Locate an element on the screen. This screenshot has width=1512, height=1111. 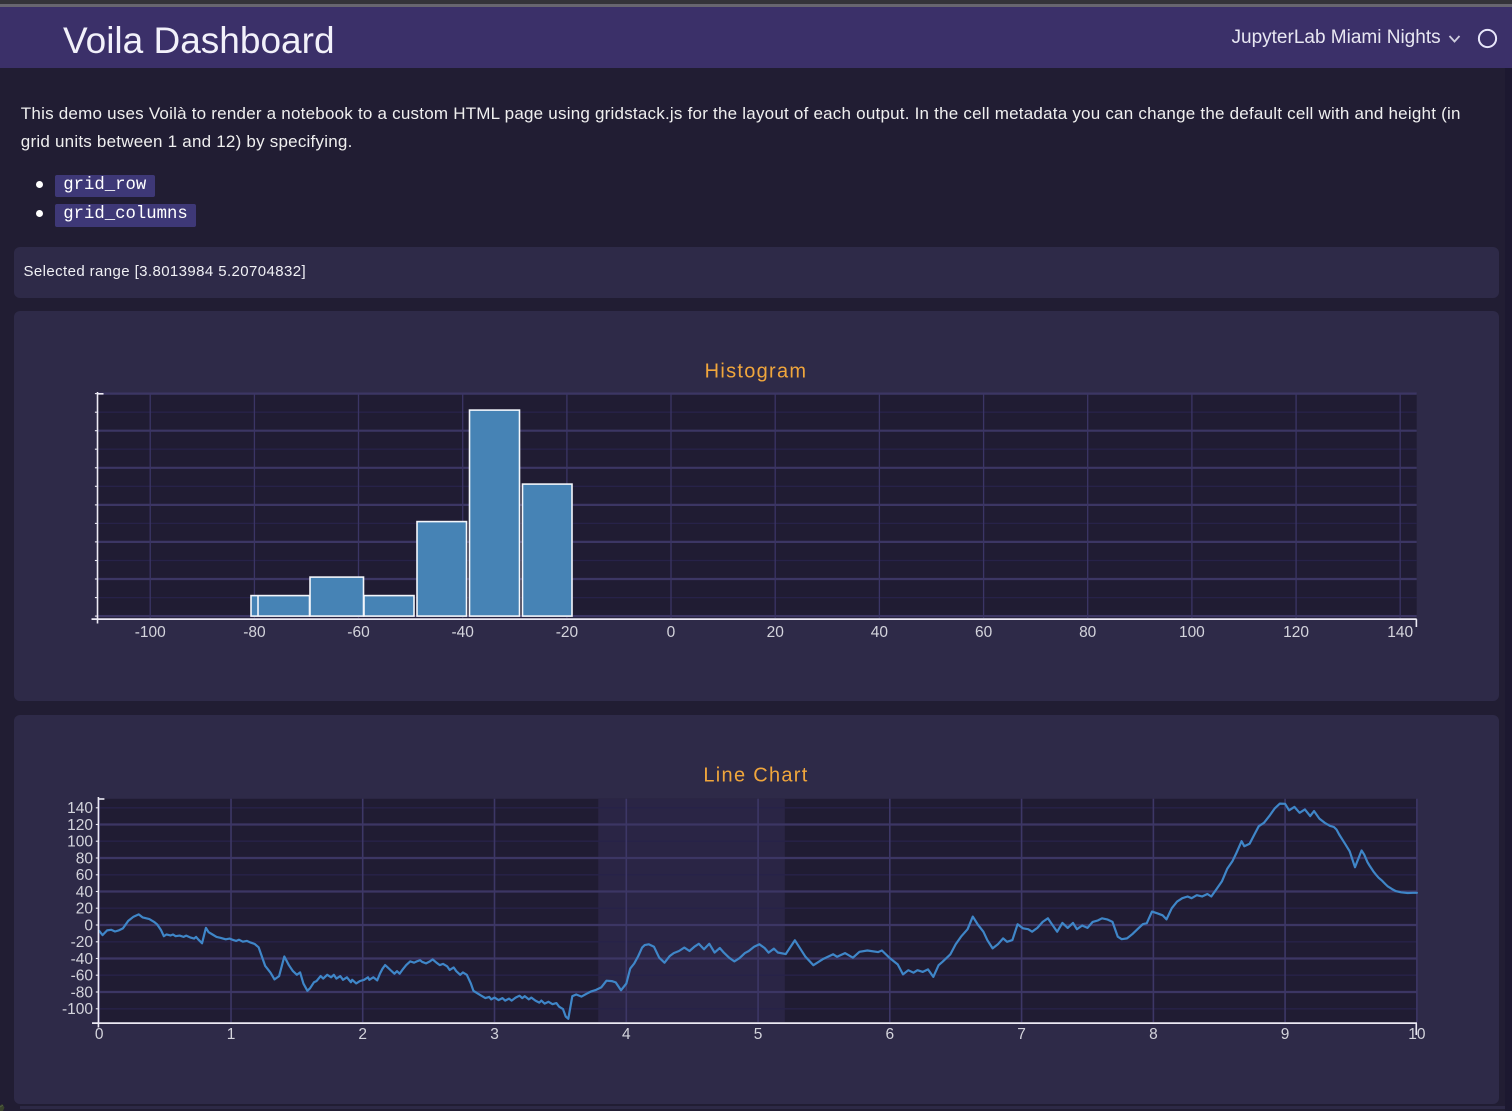
svg-text: 10 is located at coordinates (1416, 1034).